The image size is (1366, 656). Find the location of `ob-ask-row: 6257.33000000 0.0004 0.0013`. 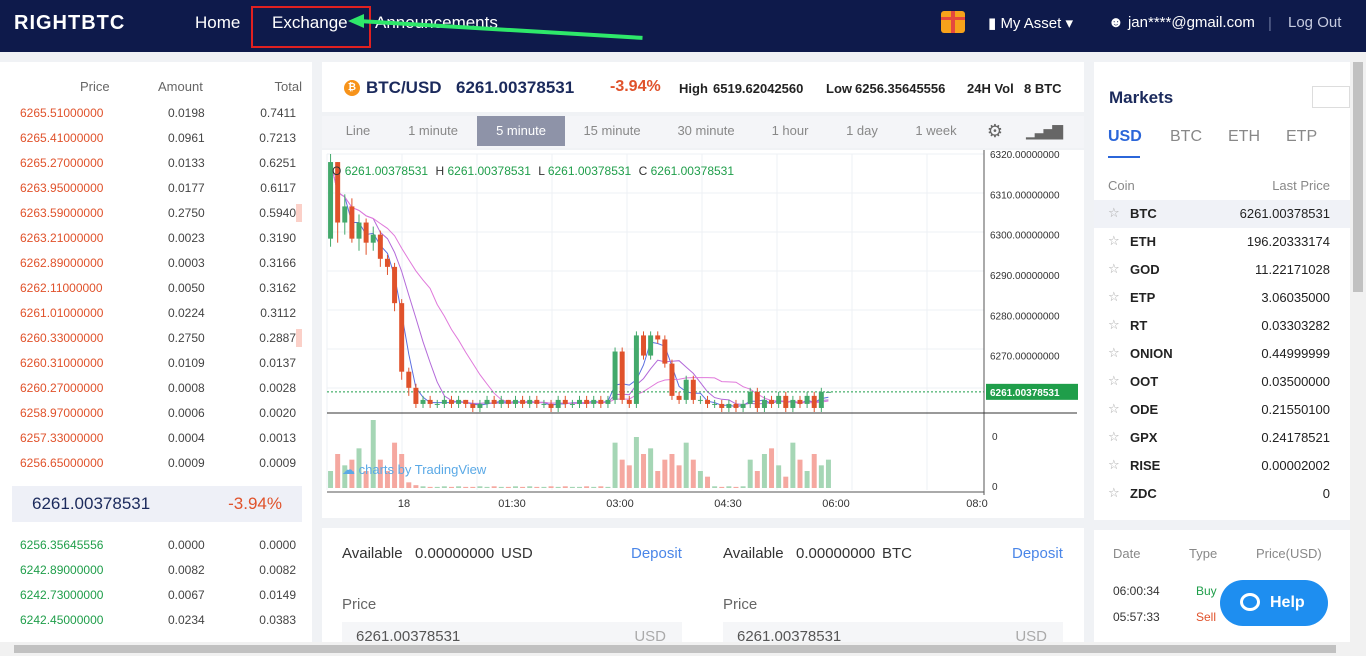

ob-ask-row: 6257.33000000 0.0004 0.0013 is located at coordinates (156, 443).